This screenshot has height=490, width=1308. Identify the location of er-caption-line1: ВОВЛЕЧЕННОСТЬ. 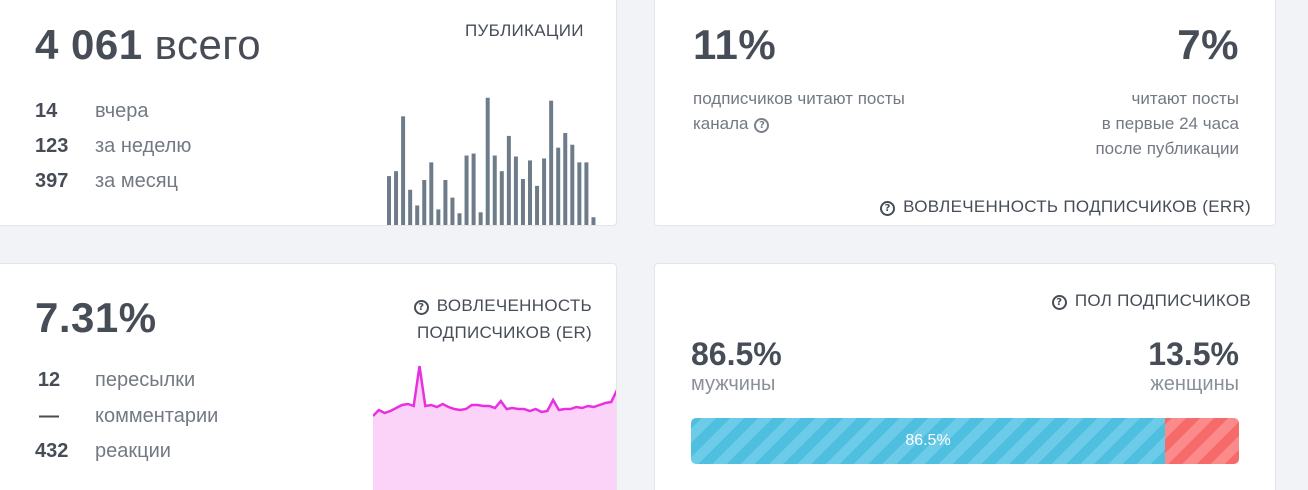
(514, 305).